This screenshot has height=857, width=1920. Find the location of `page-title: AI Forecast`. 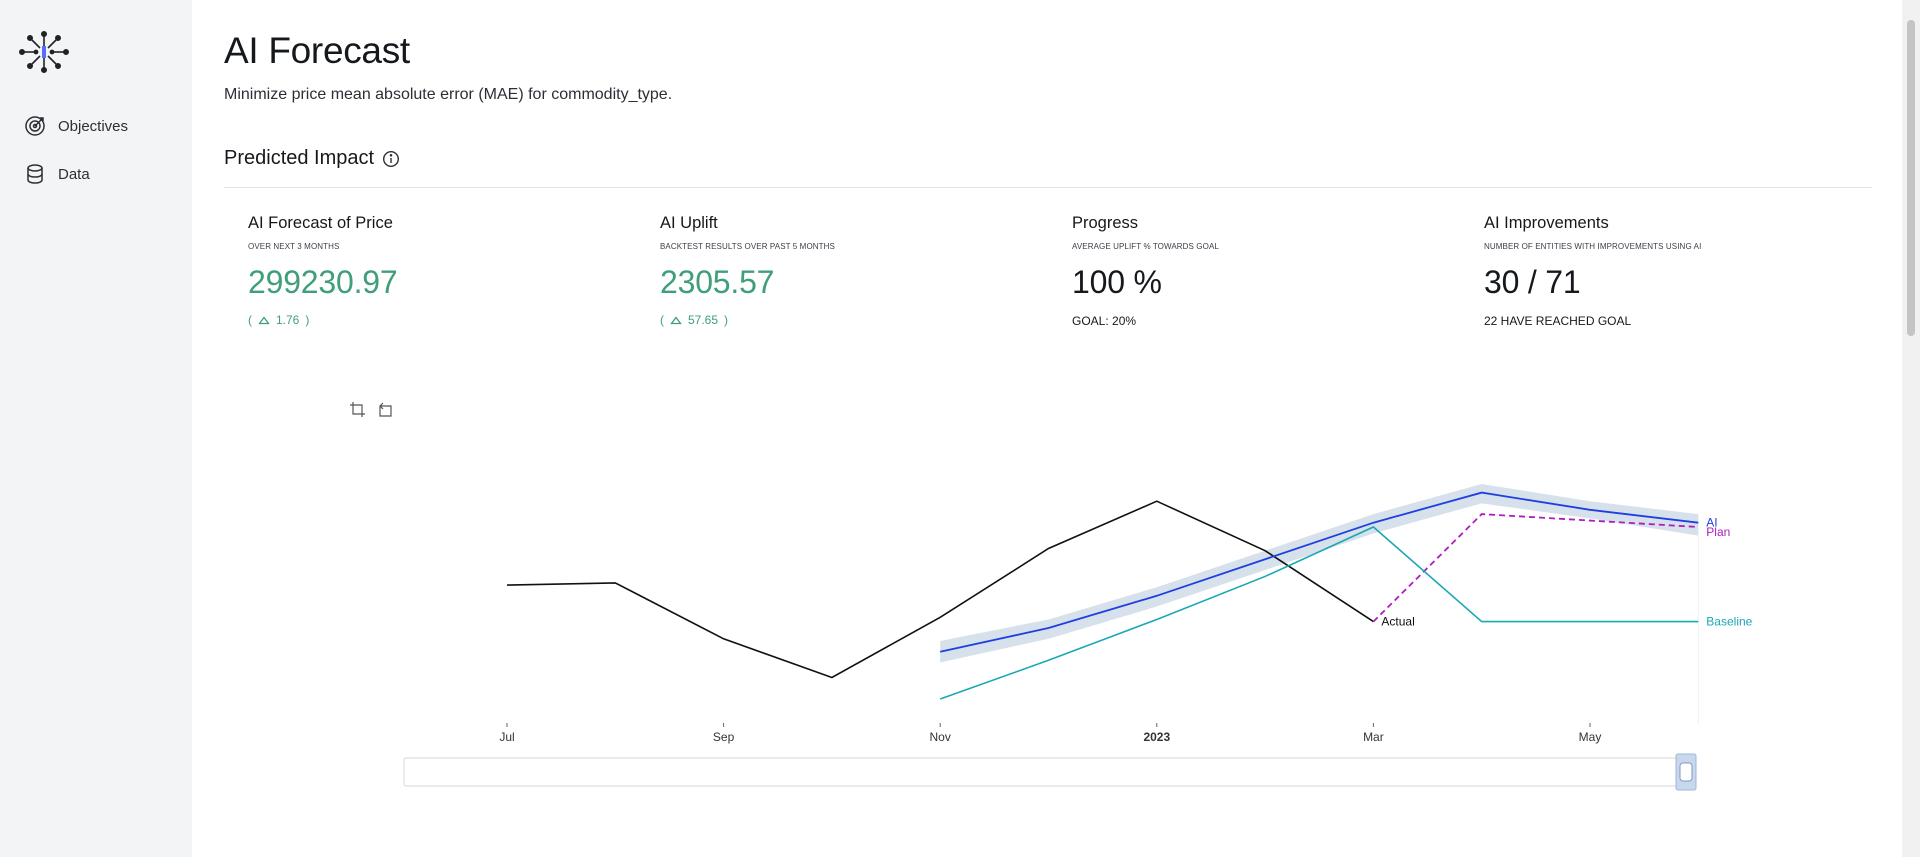

page-title: AI Forecast is located at coordinates (317, 50).